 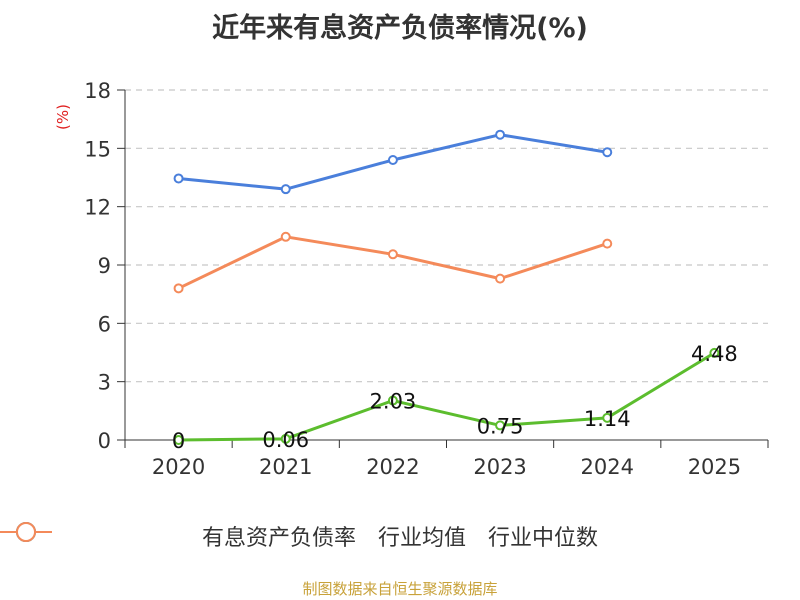 I want to click on y-tick-label: 6, so click(x=104, y=324).